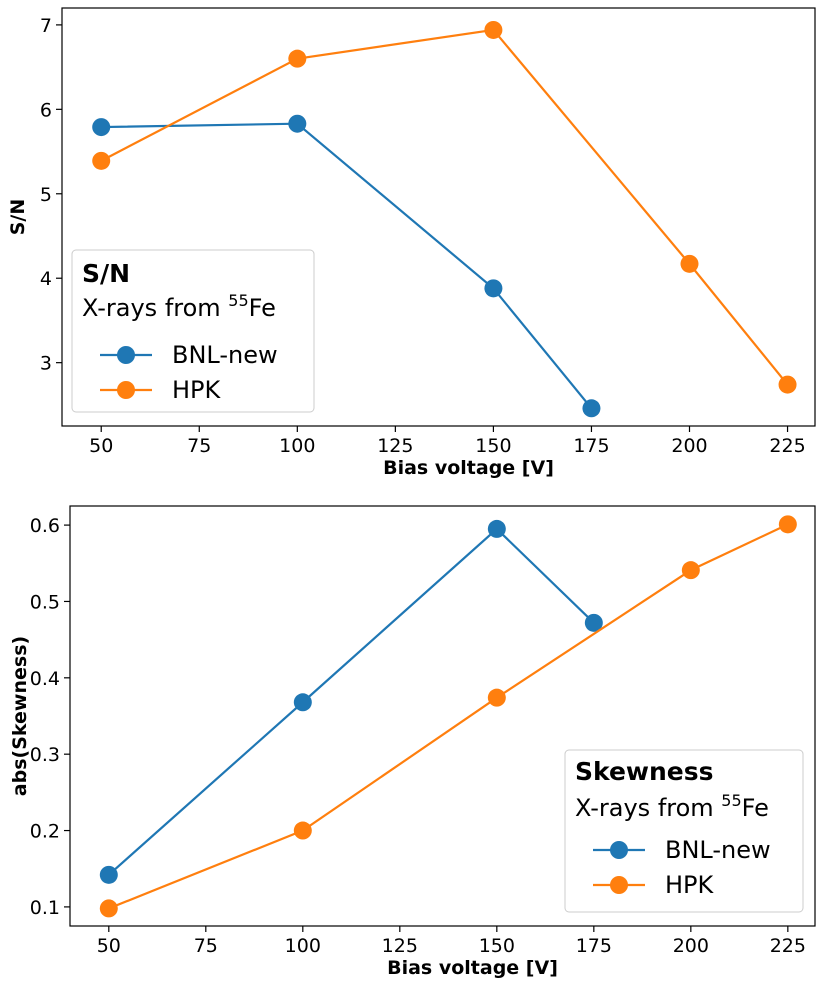 The width and height of the screenshot is (817, 983). I want to click on y-axis-title: S/N, so click(18, 217).